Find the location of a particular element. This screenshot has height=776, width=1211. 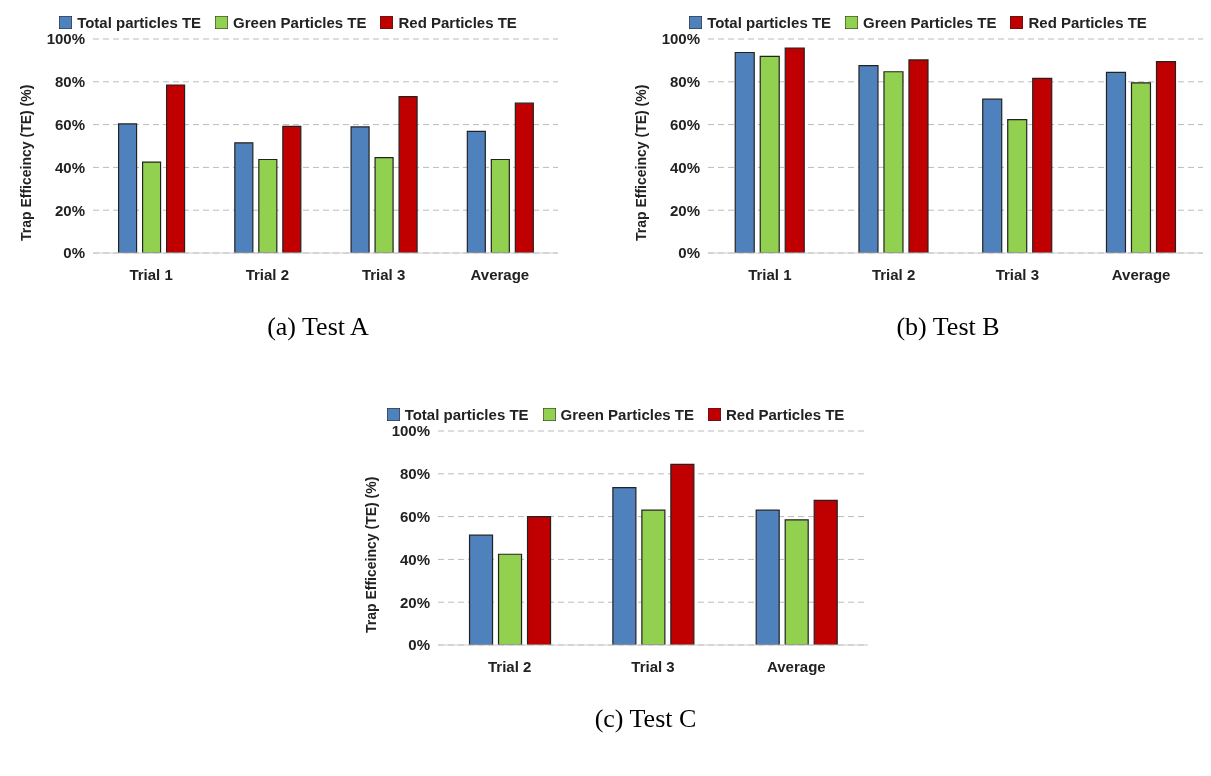

text: (c) Test C is located at coordinates (645, 719).